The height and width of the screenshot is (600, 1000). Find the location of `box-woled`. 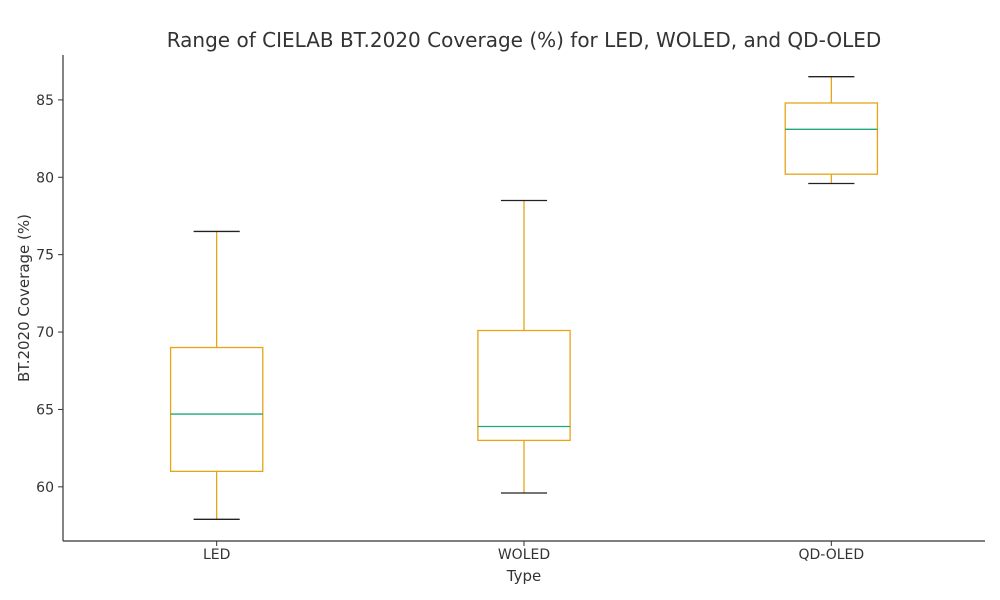

box-woled is located at coordinates (524, 385).